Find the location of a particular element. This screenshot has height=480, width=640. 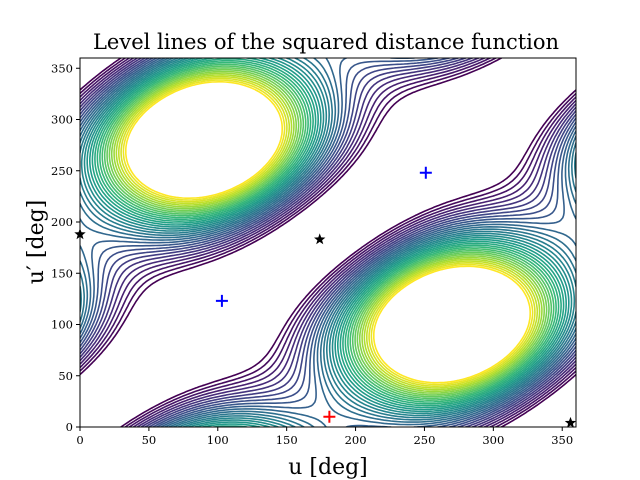

y-tick-label: 0 is located at coordinates (69, 427).